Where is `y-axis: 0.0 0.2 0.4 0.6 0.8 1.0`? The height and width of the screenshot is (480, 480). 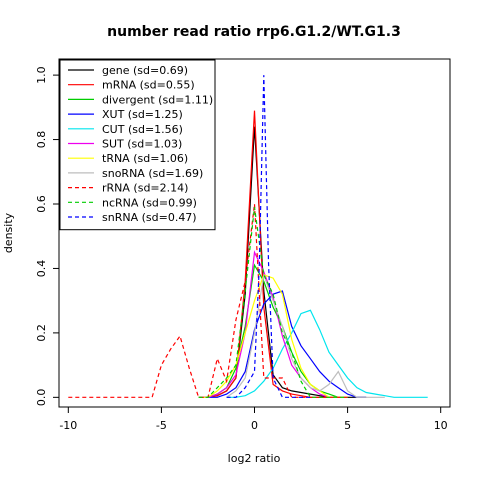 y-axis: 0.0 0.2 0.4 0.6 0.8 1.0 is located at coordinates (47, 236).